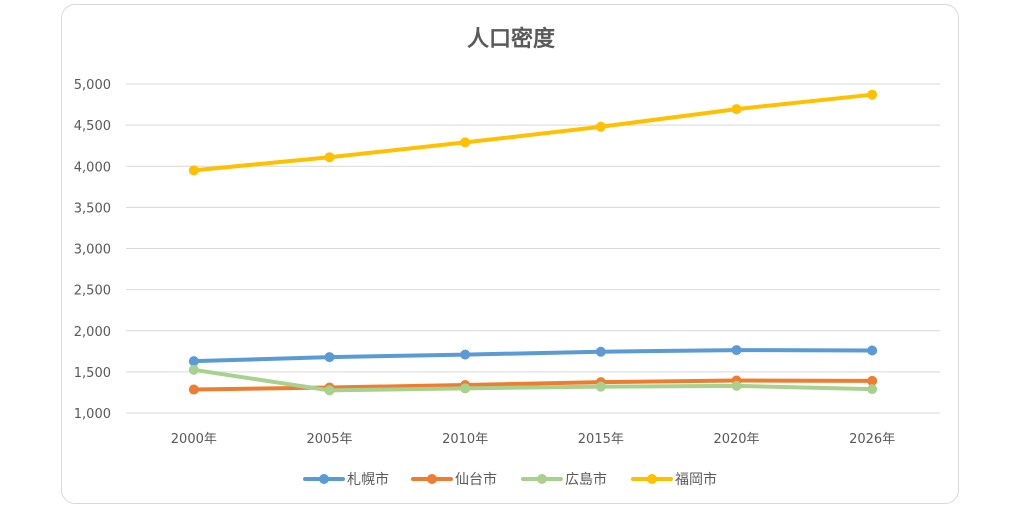 The height and width of the screenshot is (511, 1024). Describe the element at coordinates (465, 439) in the screenshot. I see `x-tick-label: 2010年` at that location.